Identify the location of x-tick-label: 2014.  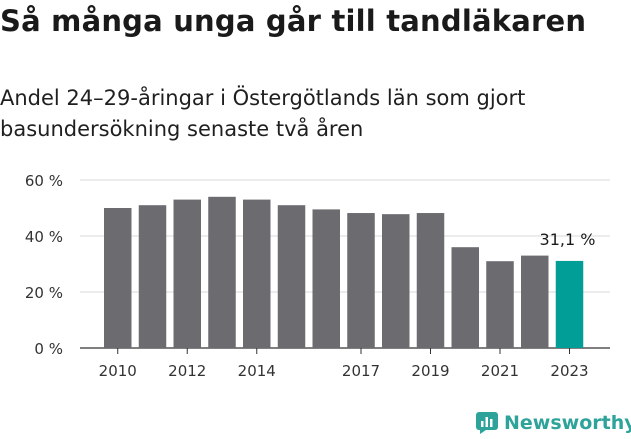
(257, 371).